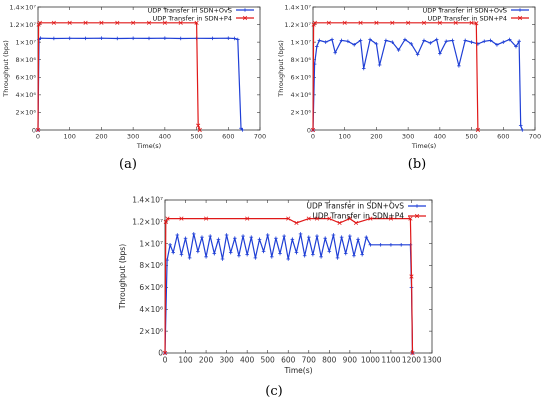  I want to click on y-tick-label: 1.4×10⁷, so click(297, 7).